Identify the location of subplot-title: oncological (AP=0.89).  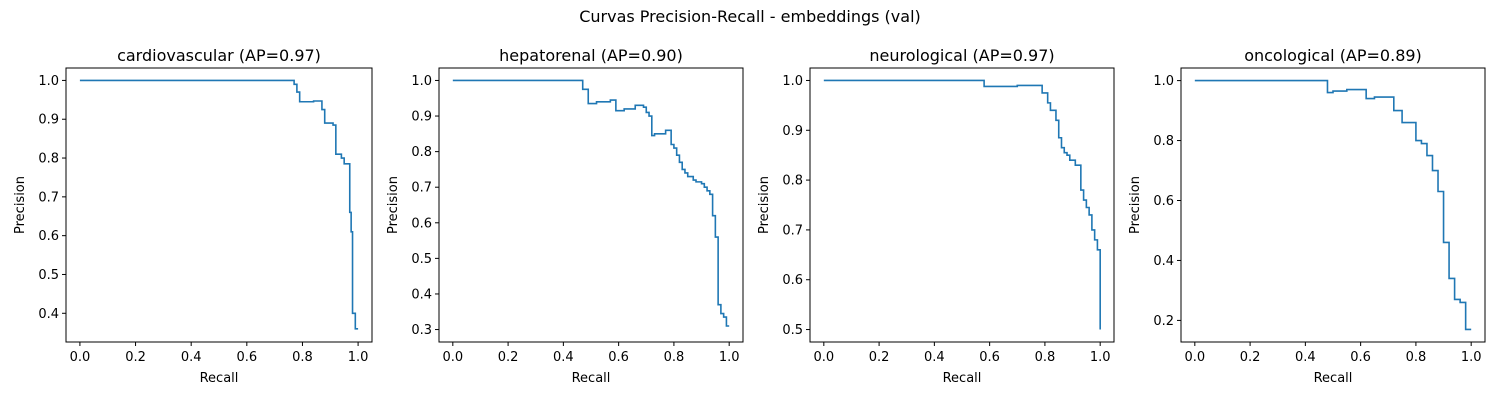
(1333, 55).